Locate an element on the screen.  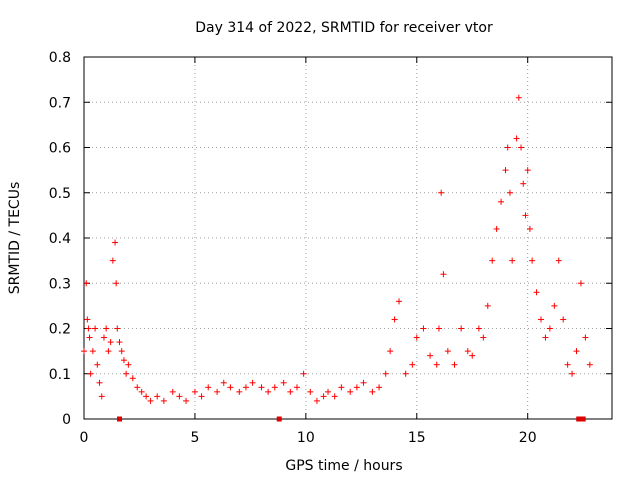
x-axis-title: GPS time / hours is located at coordinates (343, 466).